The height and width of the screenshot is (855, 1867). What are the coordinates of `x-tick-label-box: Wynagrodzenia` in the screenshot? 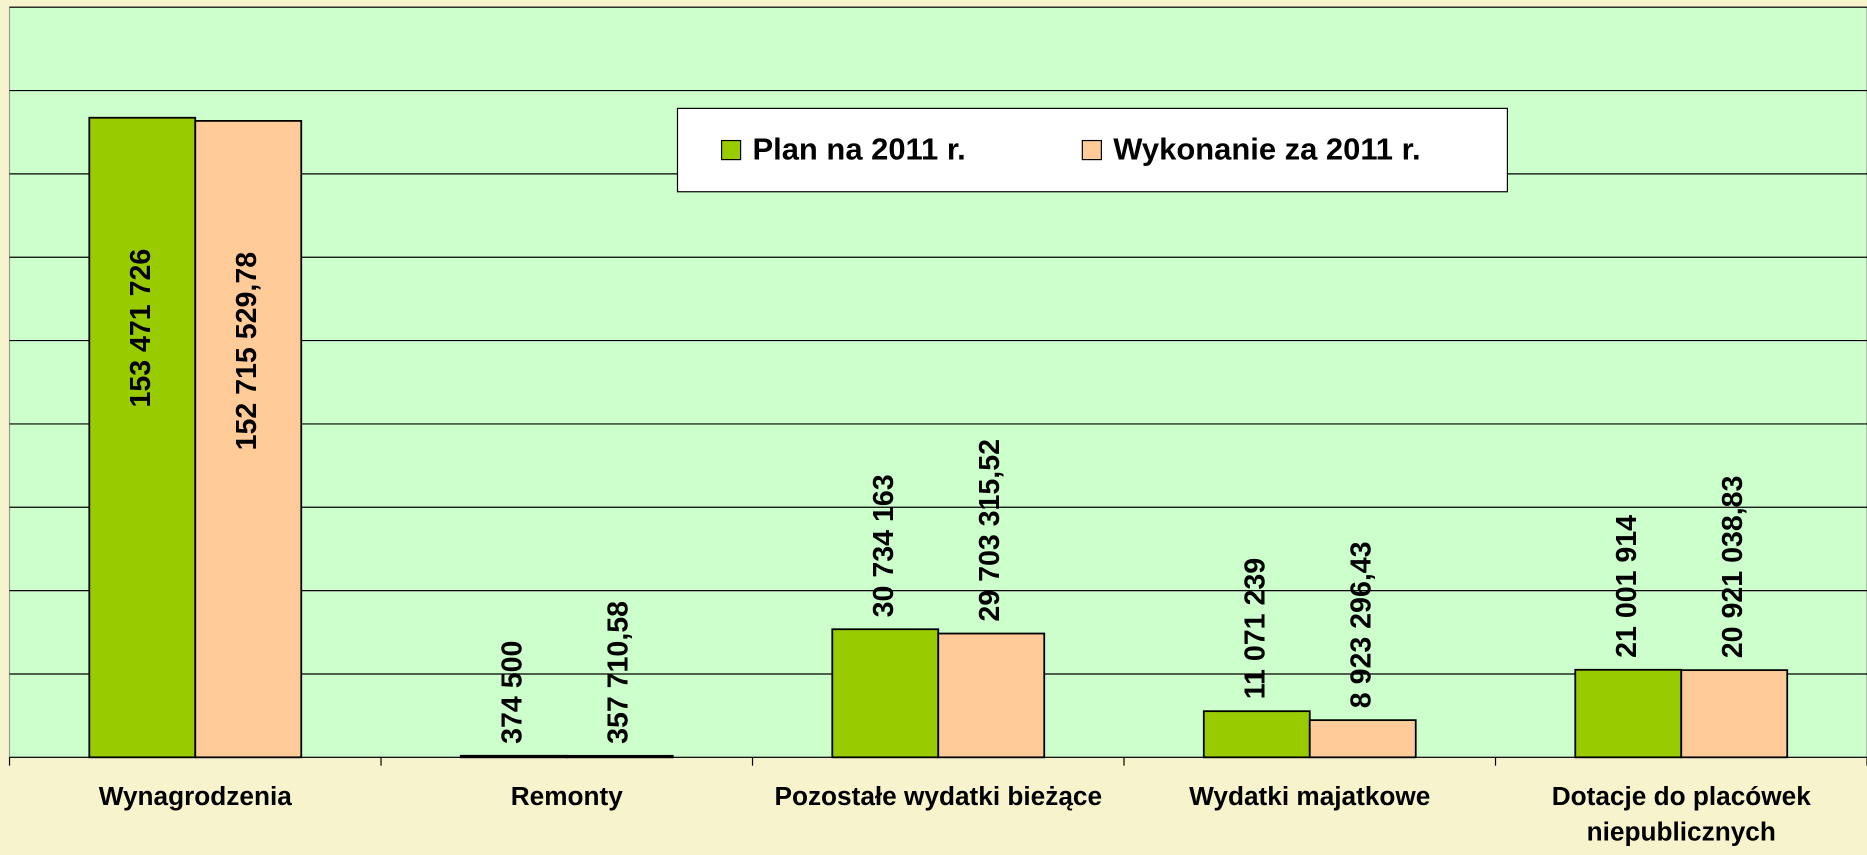 It's located at (195, 796).